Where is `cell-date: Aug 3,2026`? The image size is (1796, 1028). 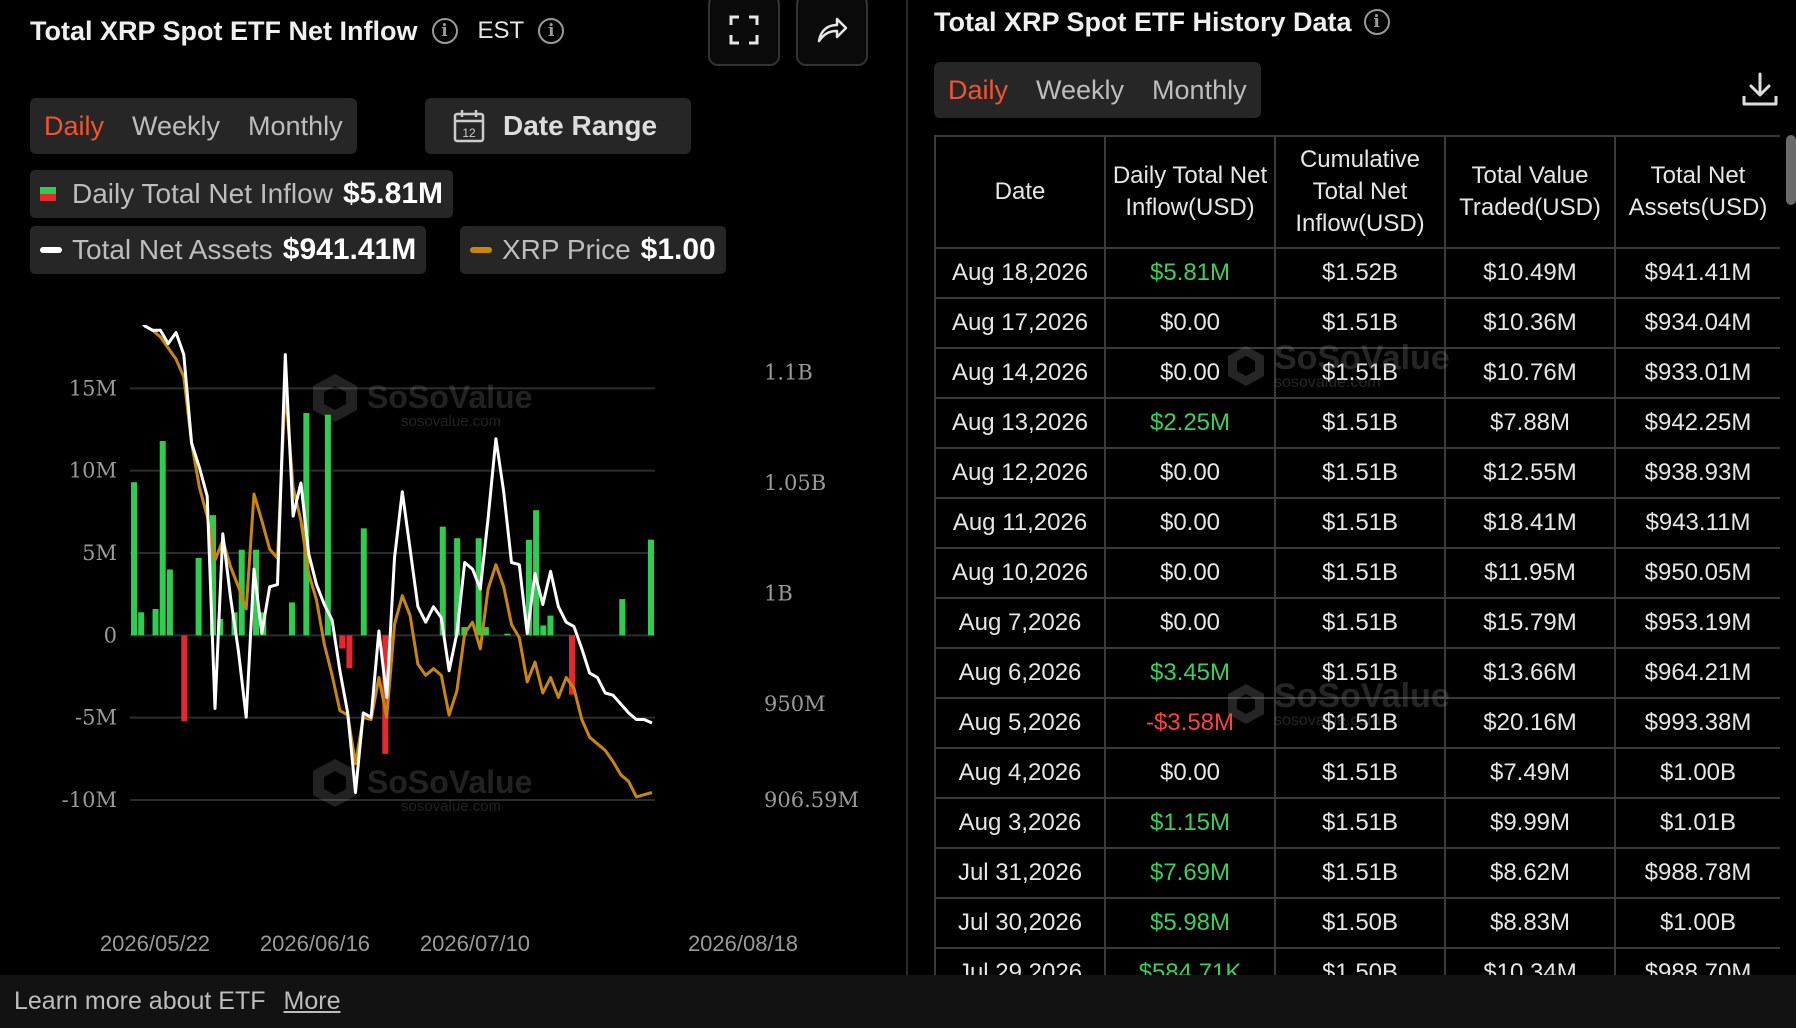 cell-date: Aug 3,2026 is located at coordinates (1020, 823).